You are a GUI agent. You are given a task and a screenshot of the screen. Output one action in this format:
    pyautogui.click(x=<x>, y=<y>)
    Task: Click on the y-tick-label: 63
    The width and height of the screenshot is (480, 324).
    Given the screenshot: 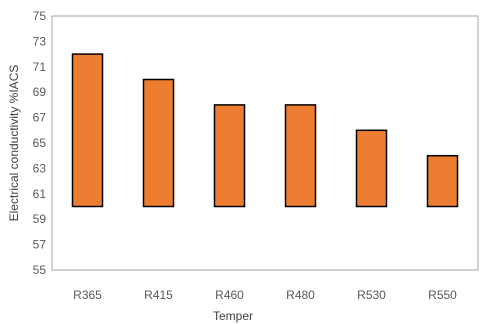 What is the action you would take?
    pyautogui.click(x=40, y=168)
    